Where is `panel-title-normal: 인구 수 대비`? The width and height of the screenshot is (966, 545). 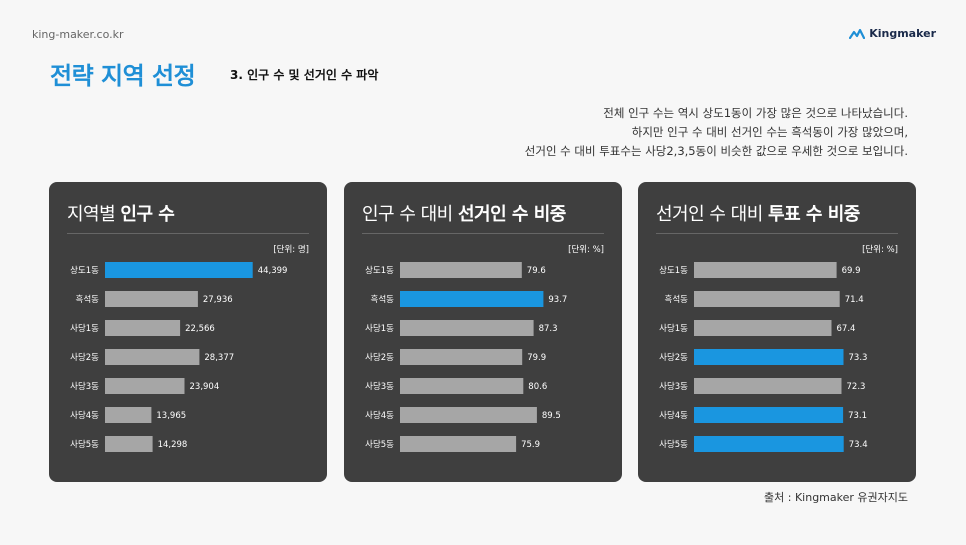
panel-title-normal: 인구 수 대비 is located at coordinates (410, 214).